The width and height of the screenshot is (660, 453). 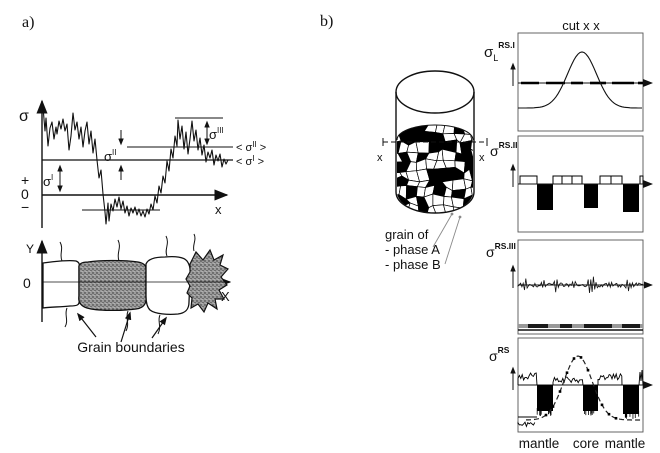 I want to click on plus-sign: +, so click(x=25, y=180).